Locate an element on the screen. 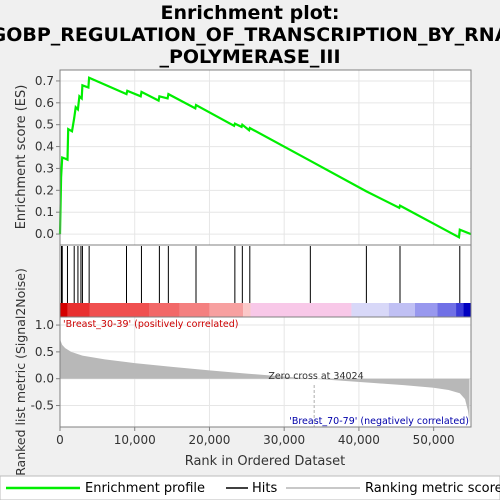 The image size is (500, 500). title-line-2: GOBP_REGULATION_OF_TRANSCRIPTION_BY_RNA is located at coordinates (250, 35).